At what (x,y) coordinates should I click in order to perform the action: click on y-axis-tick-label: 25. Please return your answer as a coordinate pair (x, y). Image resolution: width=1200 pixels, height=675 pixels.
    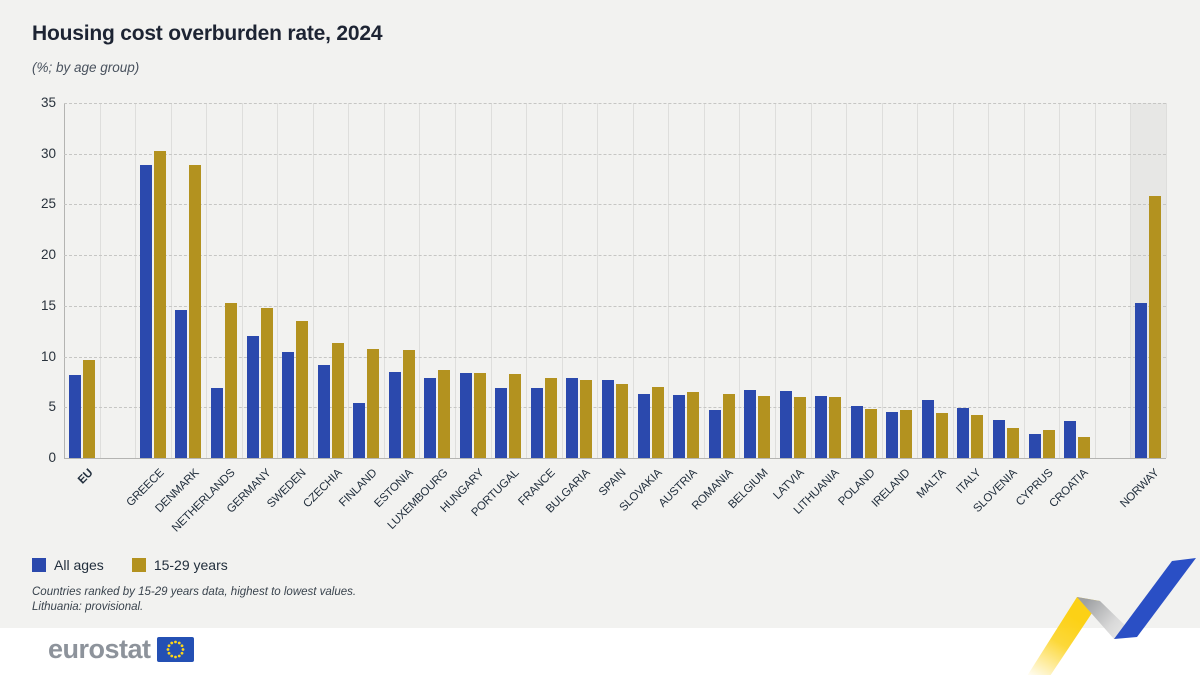
    Looking at the image, I should click on (48, 204).